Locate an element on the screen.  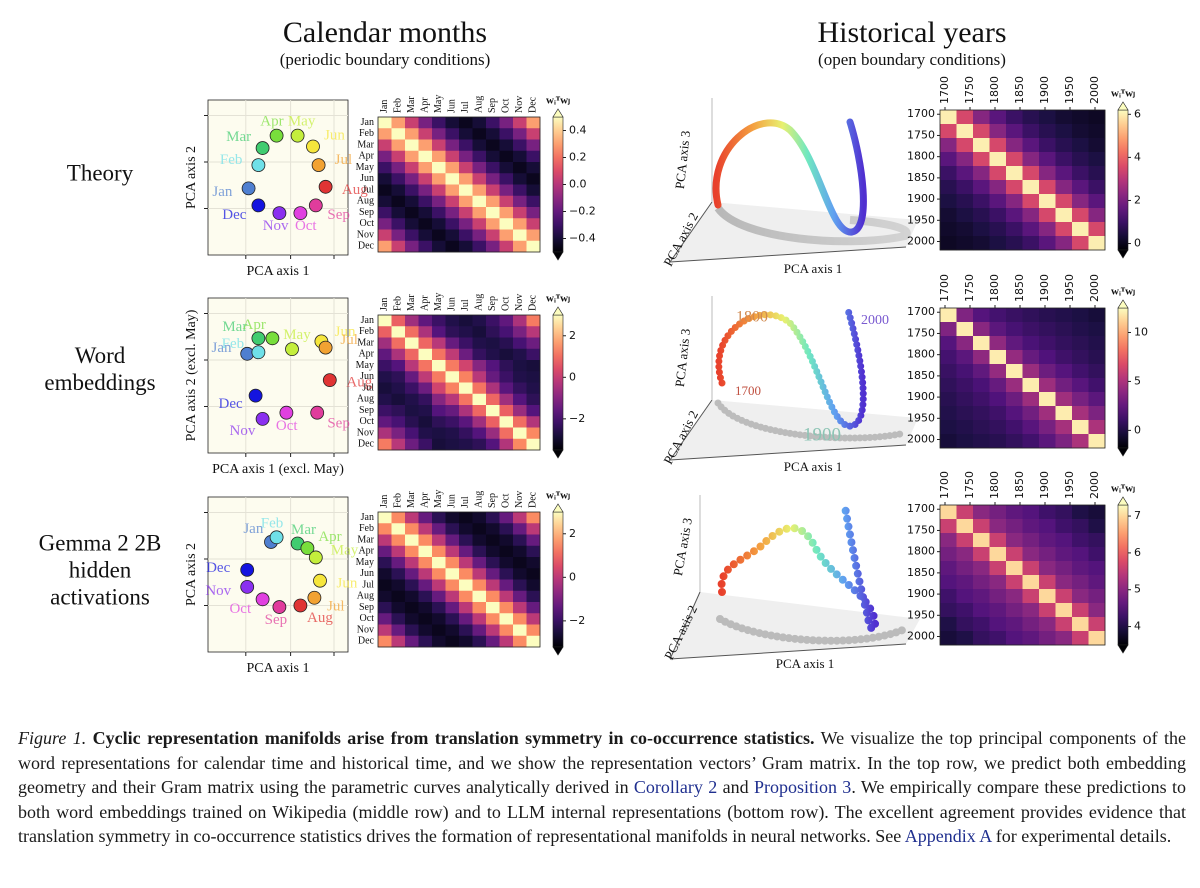
link: Appendix A is located at coordinates (948, 836).